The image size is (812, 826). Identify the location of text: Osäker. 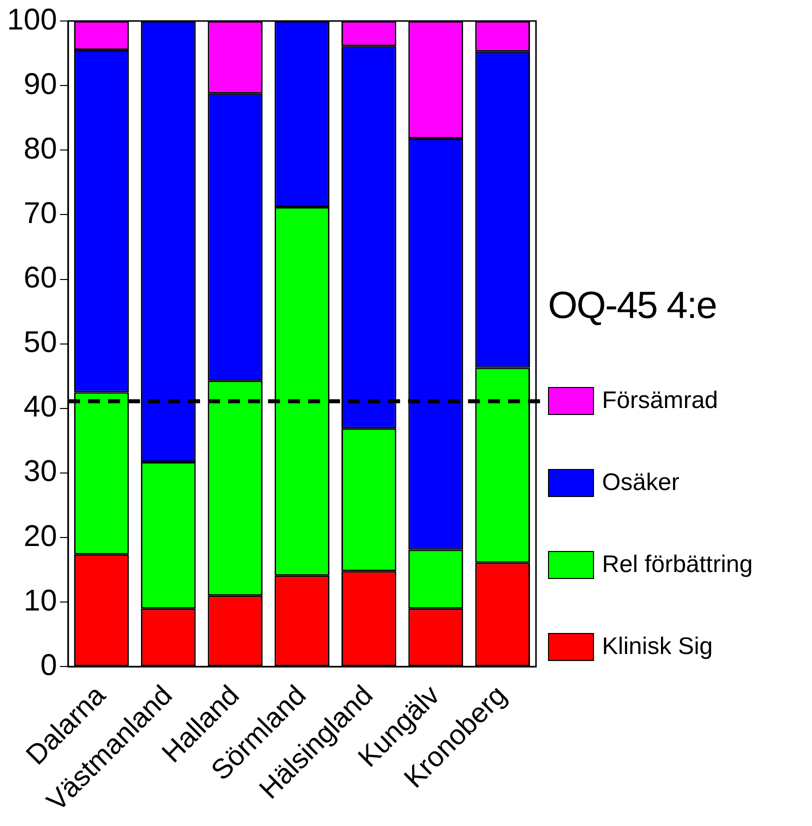
(641, 483).